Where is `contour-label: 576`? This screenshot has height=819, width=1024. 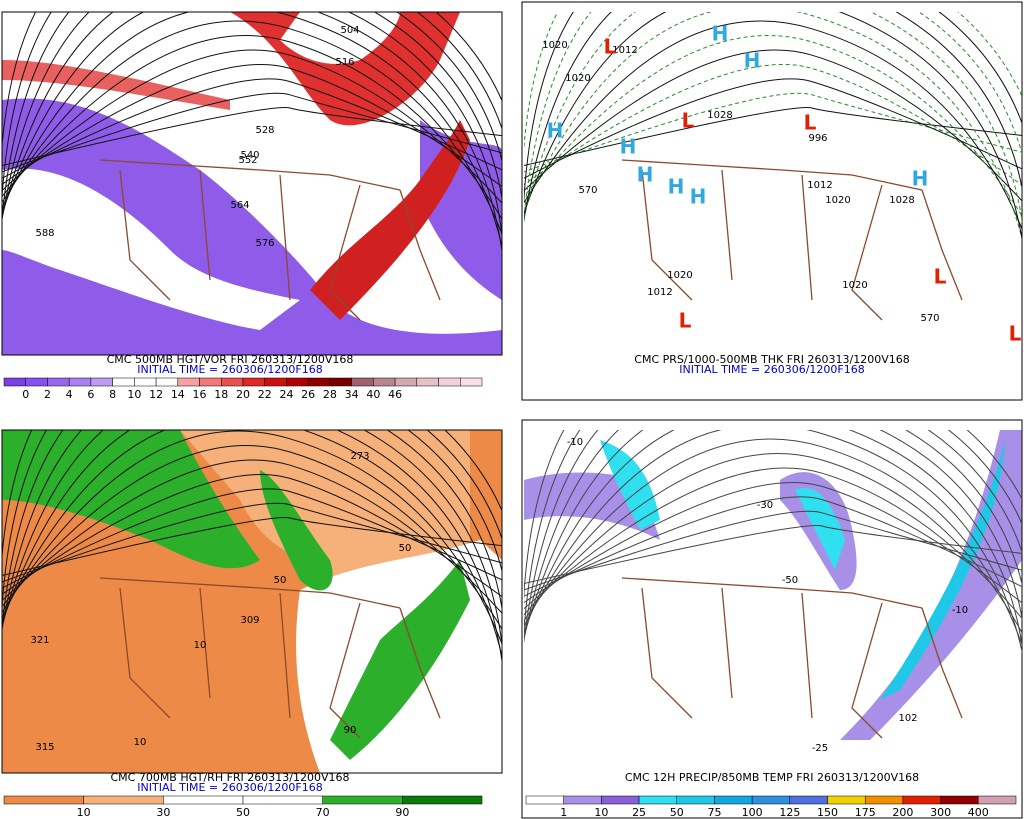
contour-label: 576 is located at coordinates (264, 243).